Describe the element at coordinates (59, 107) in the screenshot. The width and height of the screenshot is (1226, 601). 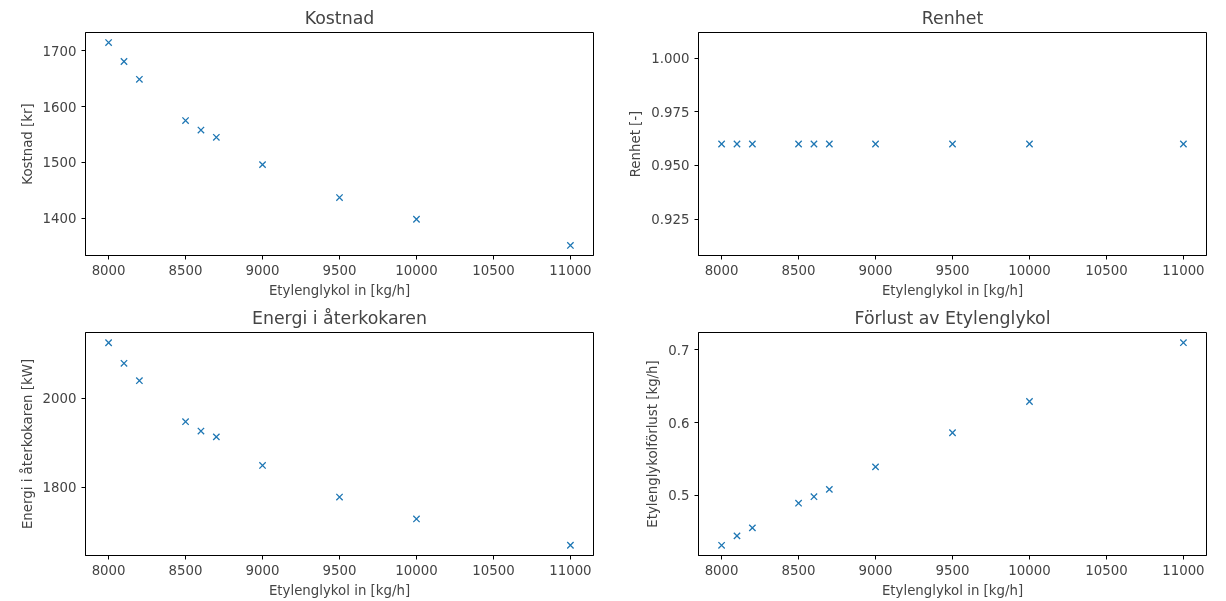
I see `y-tick-label: 1600` at that location.